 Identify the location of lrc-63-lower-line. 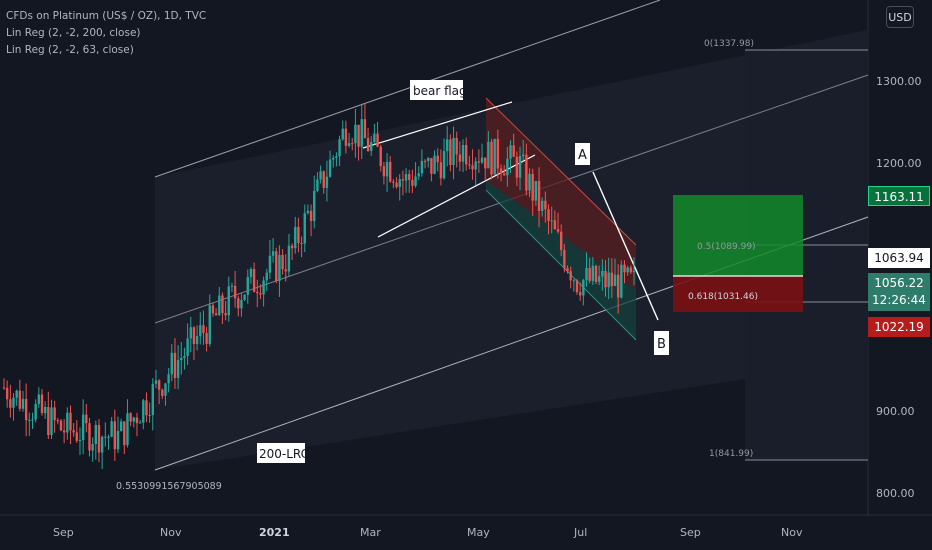
(561, 265).